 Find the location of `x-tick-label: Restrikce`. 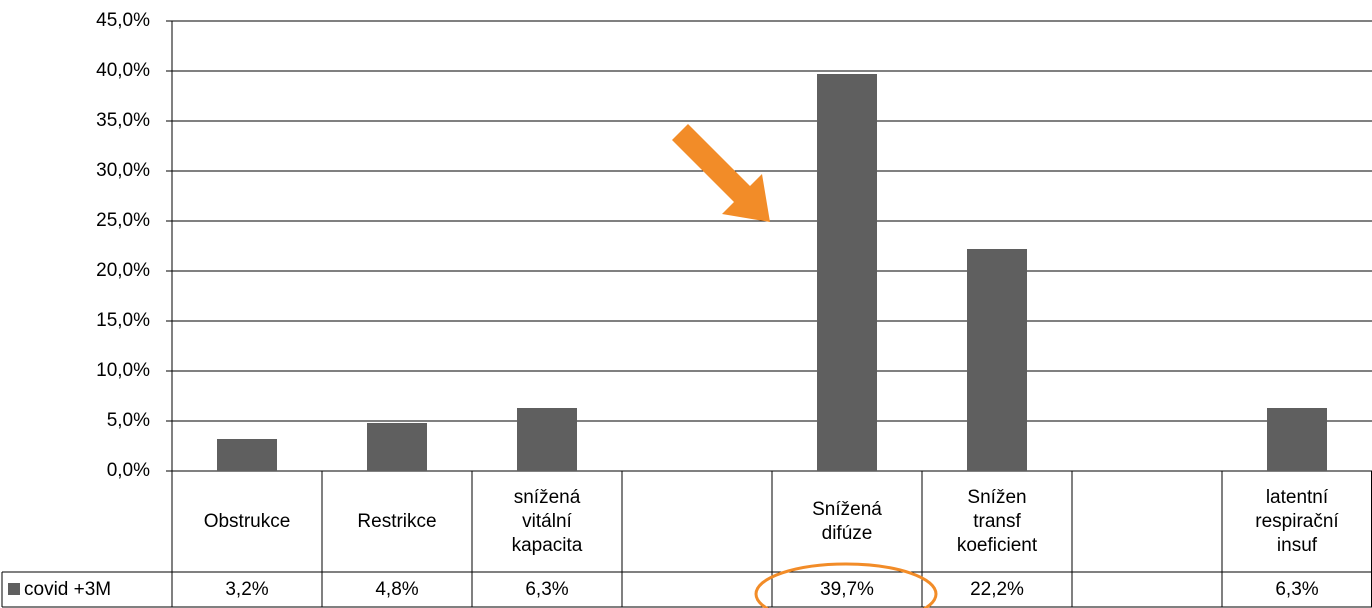

x-tick-label: Restrikce is located at coordinates (397, 521).